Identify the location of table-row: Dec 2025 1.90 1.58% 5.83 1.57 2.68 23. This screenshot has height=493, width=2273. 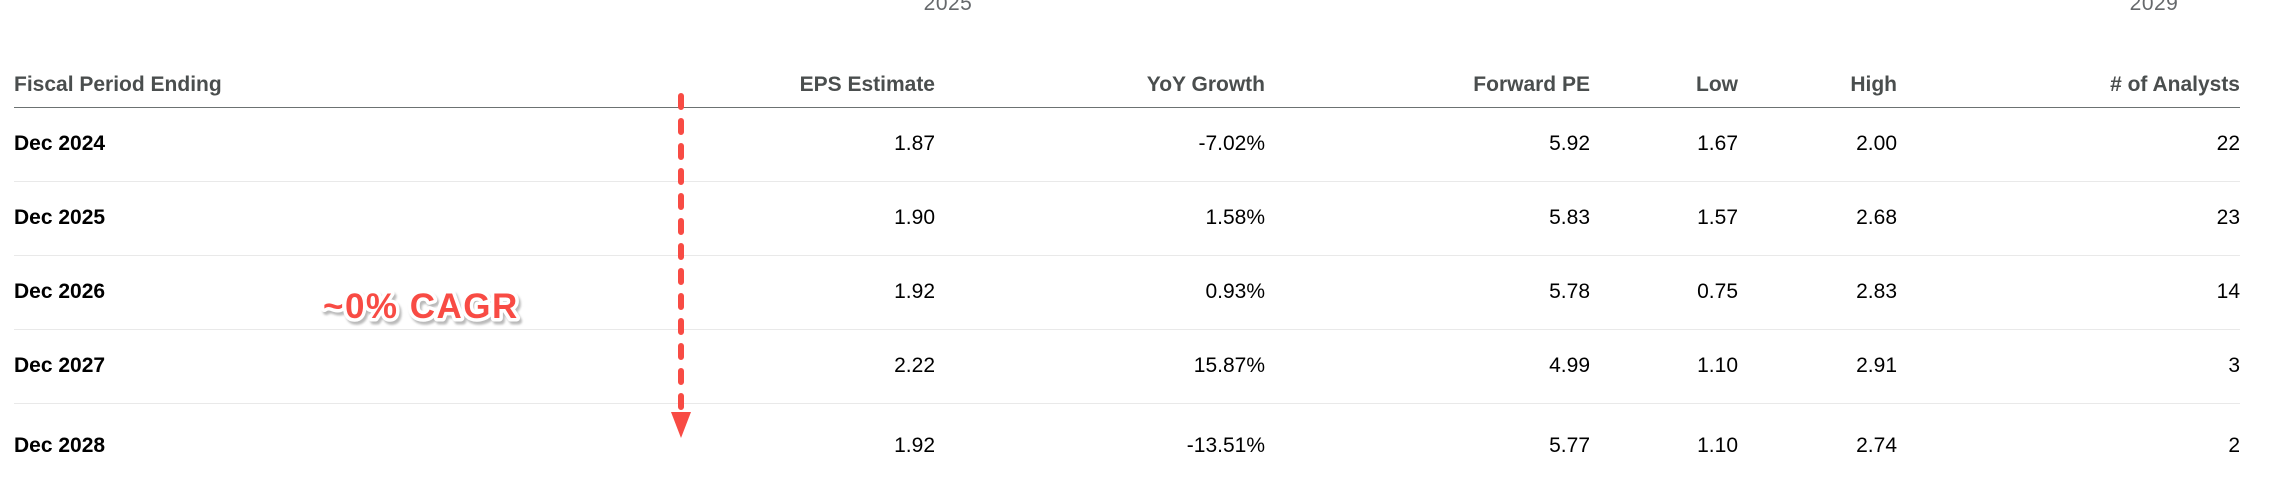
(1127, 218).